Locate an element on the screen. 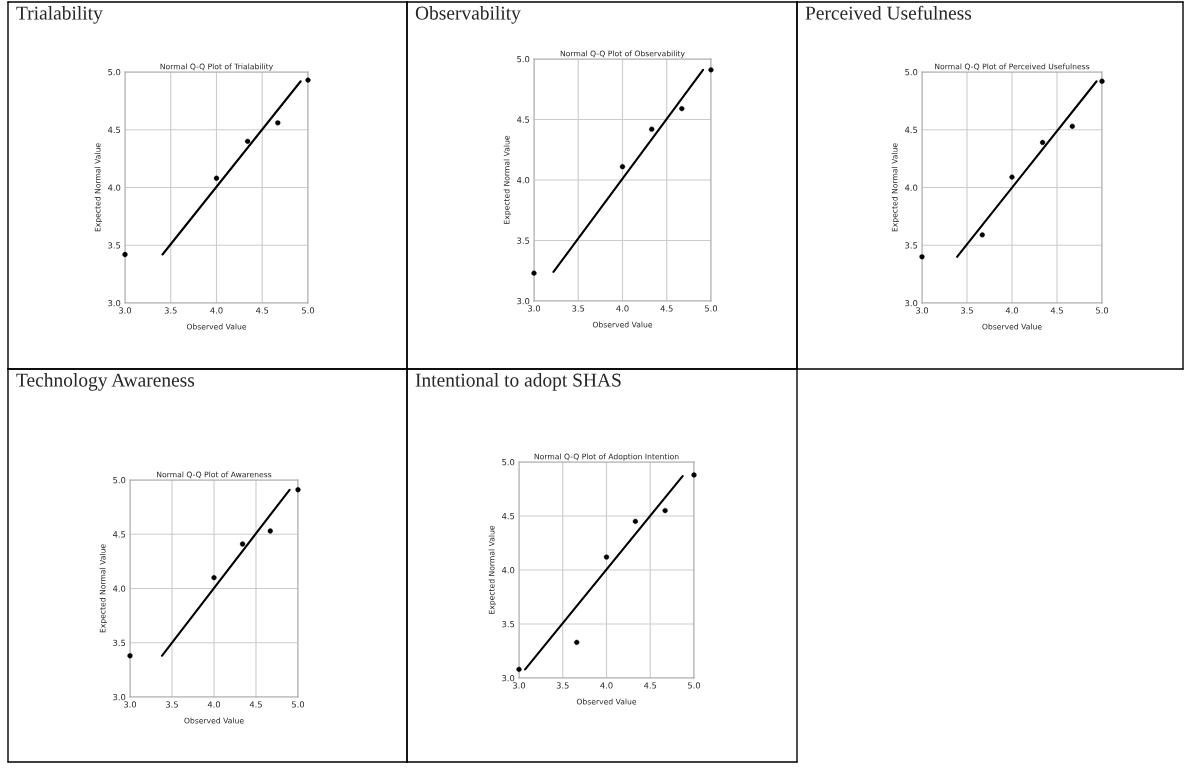 Image resolution: width=1186 pixels, height=776 pixels. text: Technology Awareness is located at coordinates (105, 382).